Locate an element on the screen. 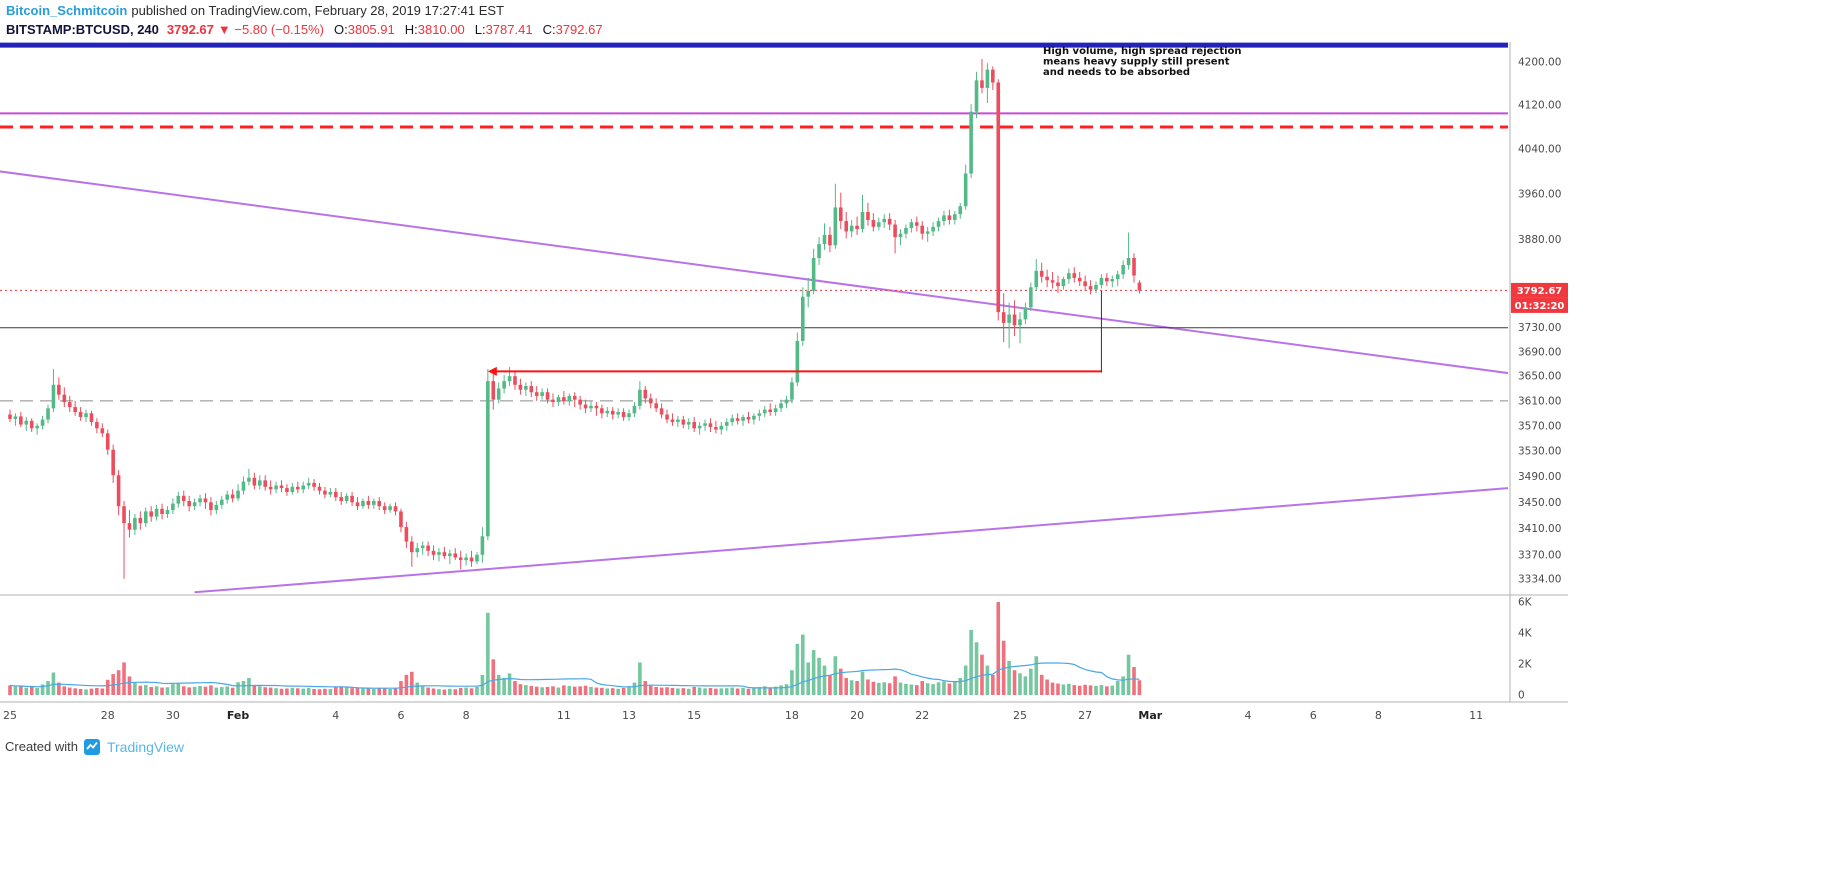 This screenshot has width=1828, height=881. volume-layer is located at coordinates (575, 648).